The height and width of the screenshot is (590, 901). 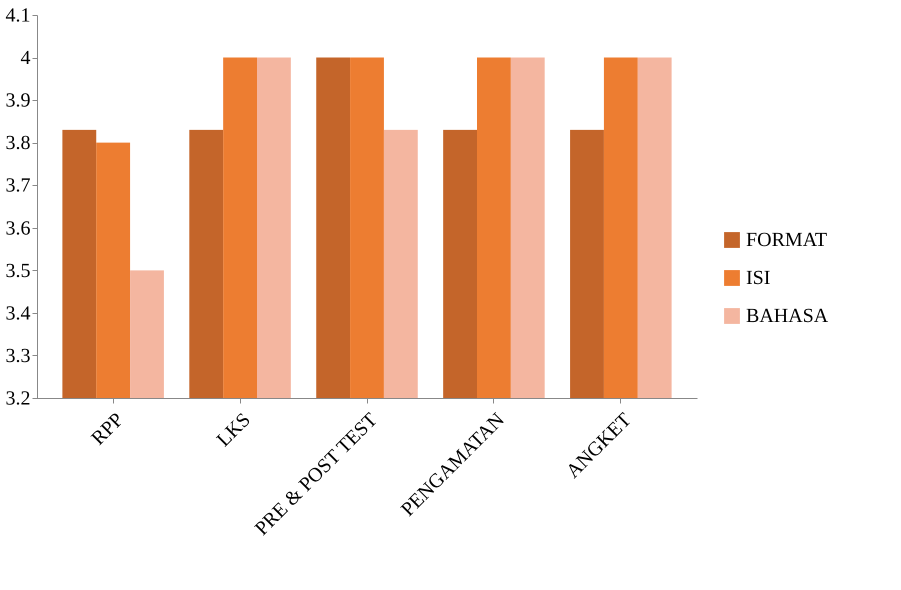 I want to click on y-tick-label: 3.3, so click(x=18, y=355).